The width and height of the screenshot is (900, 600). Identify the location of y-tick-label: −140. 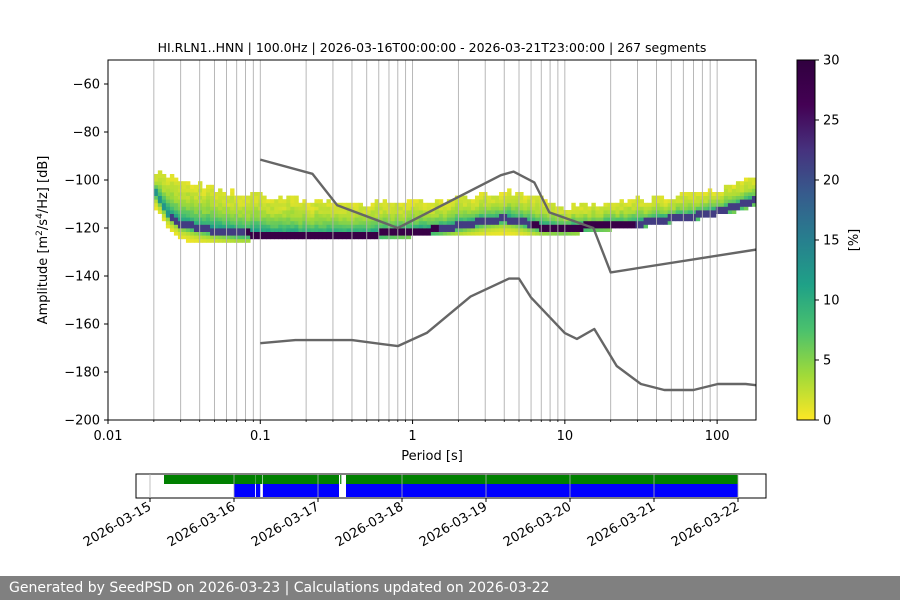
(82, 277).